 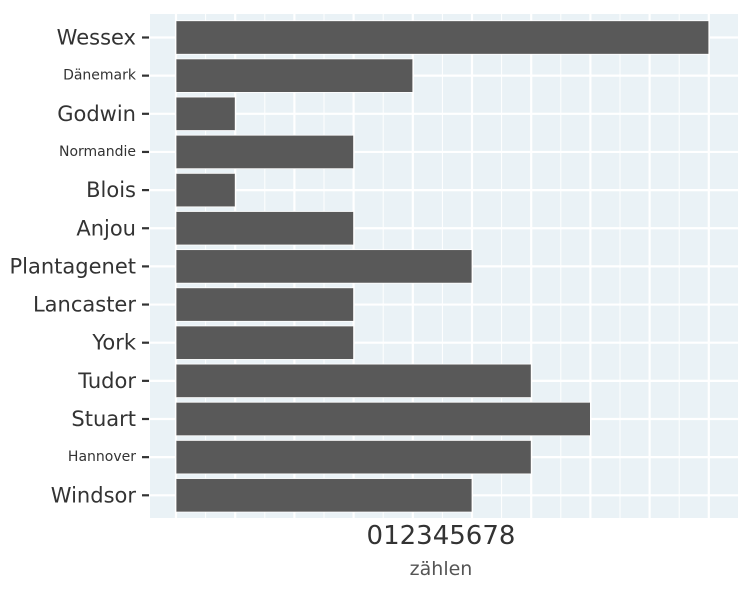 What do you see at coordinates (441, 569) in the screenshot?
I see `x-axis-label: zählen` at bounding box center [441, 569].